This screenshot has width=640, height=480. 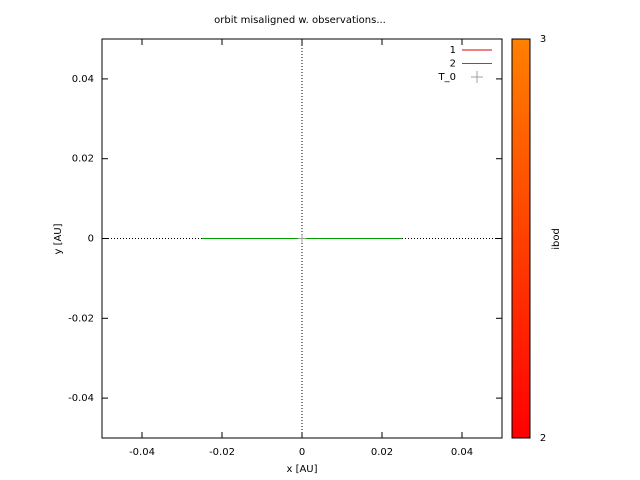 I want to click on y-tick-label: -0.04, so click(x=81, y=398).